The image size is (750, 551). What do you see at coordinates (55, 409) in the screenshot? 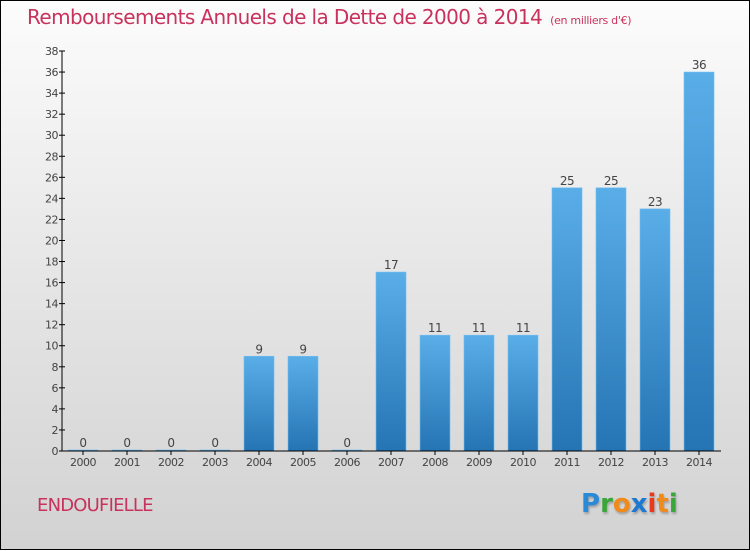
I see `y-tick-label: 4` at bounding box center [55, 409].